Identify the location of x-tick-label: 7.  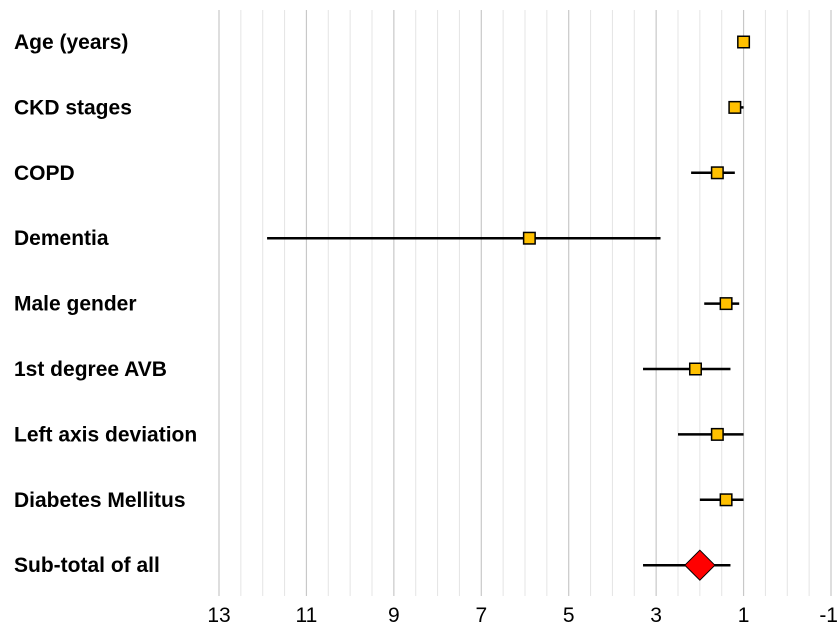
(481, 615).